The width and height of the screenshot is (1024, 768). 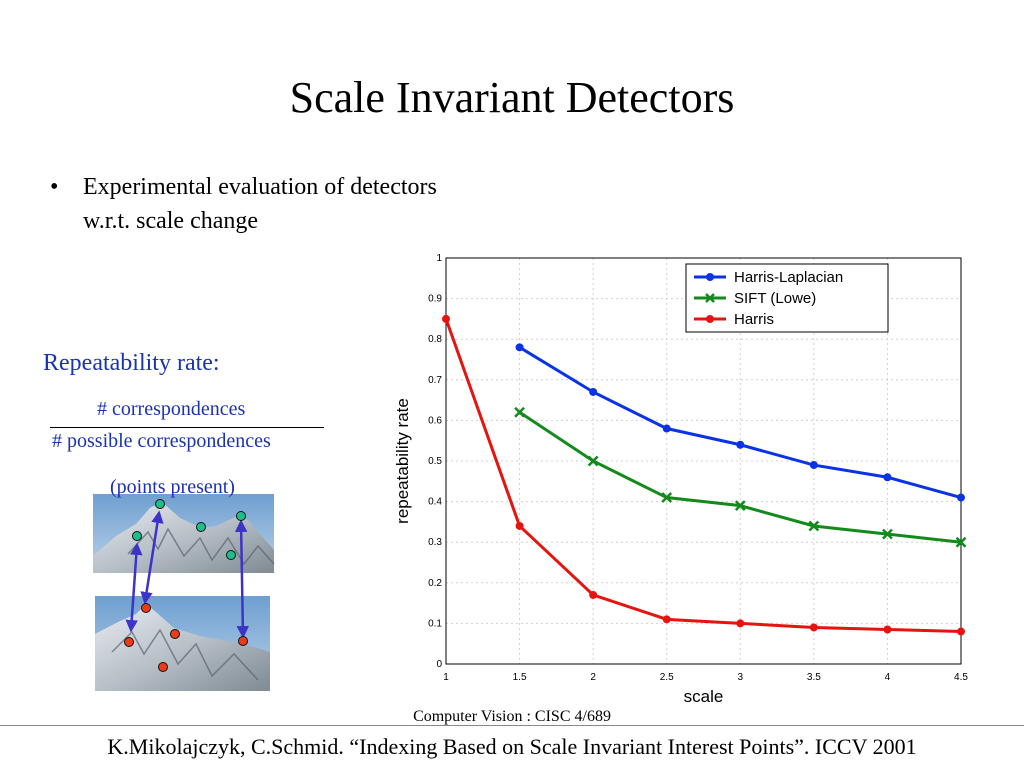 What do you see at coordinates (740, 477) in the screenshot?
I see `series-line` at bounding box center [740, 477].